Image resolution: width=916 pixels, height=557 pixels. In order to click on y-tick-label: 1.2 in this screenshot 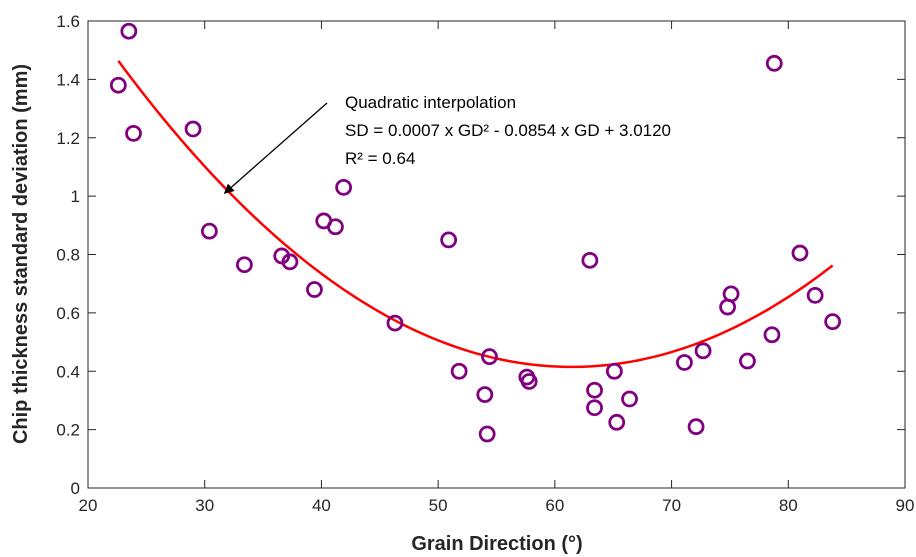, I will do `click(68, 138)`.